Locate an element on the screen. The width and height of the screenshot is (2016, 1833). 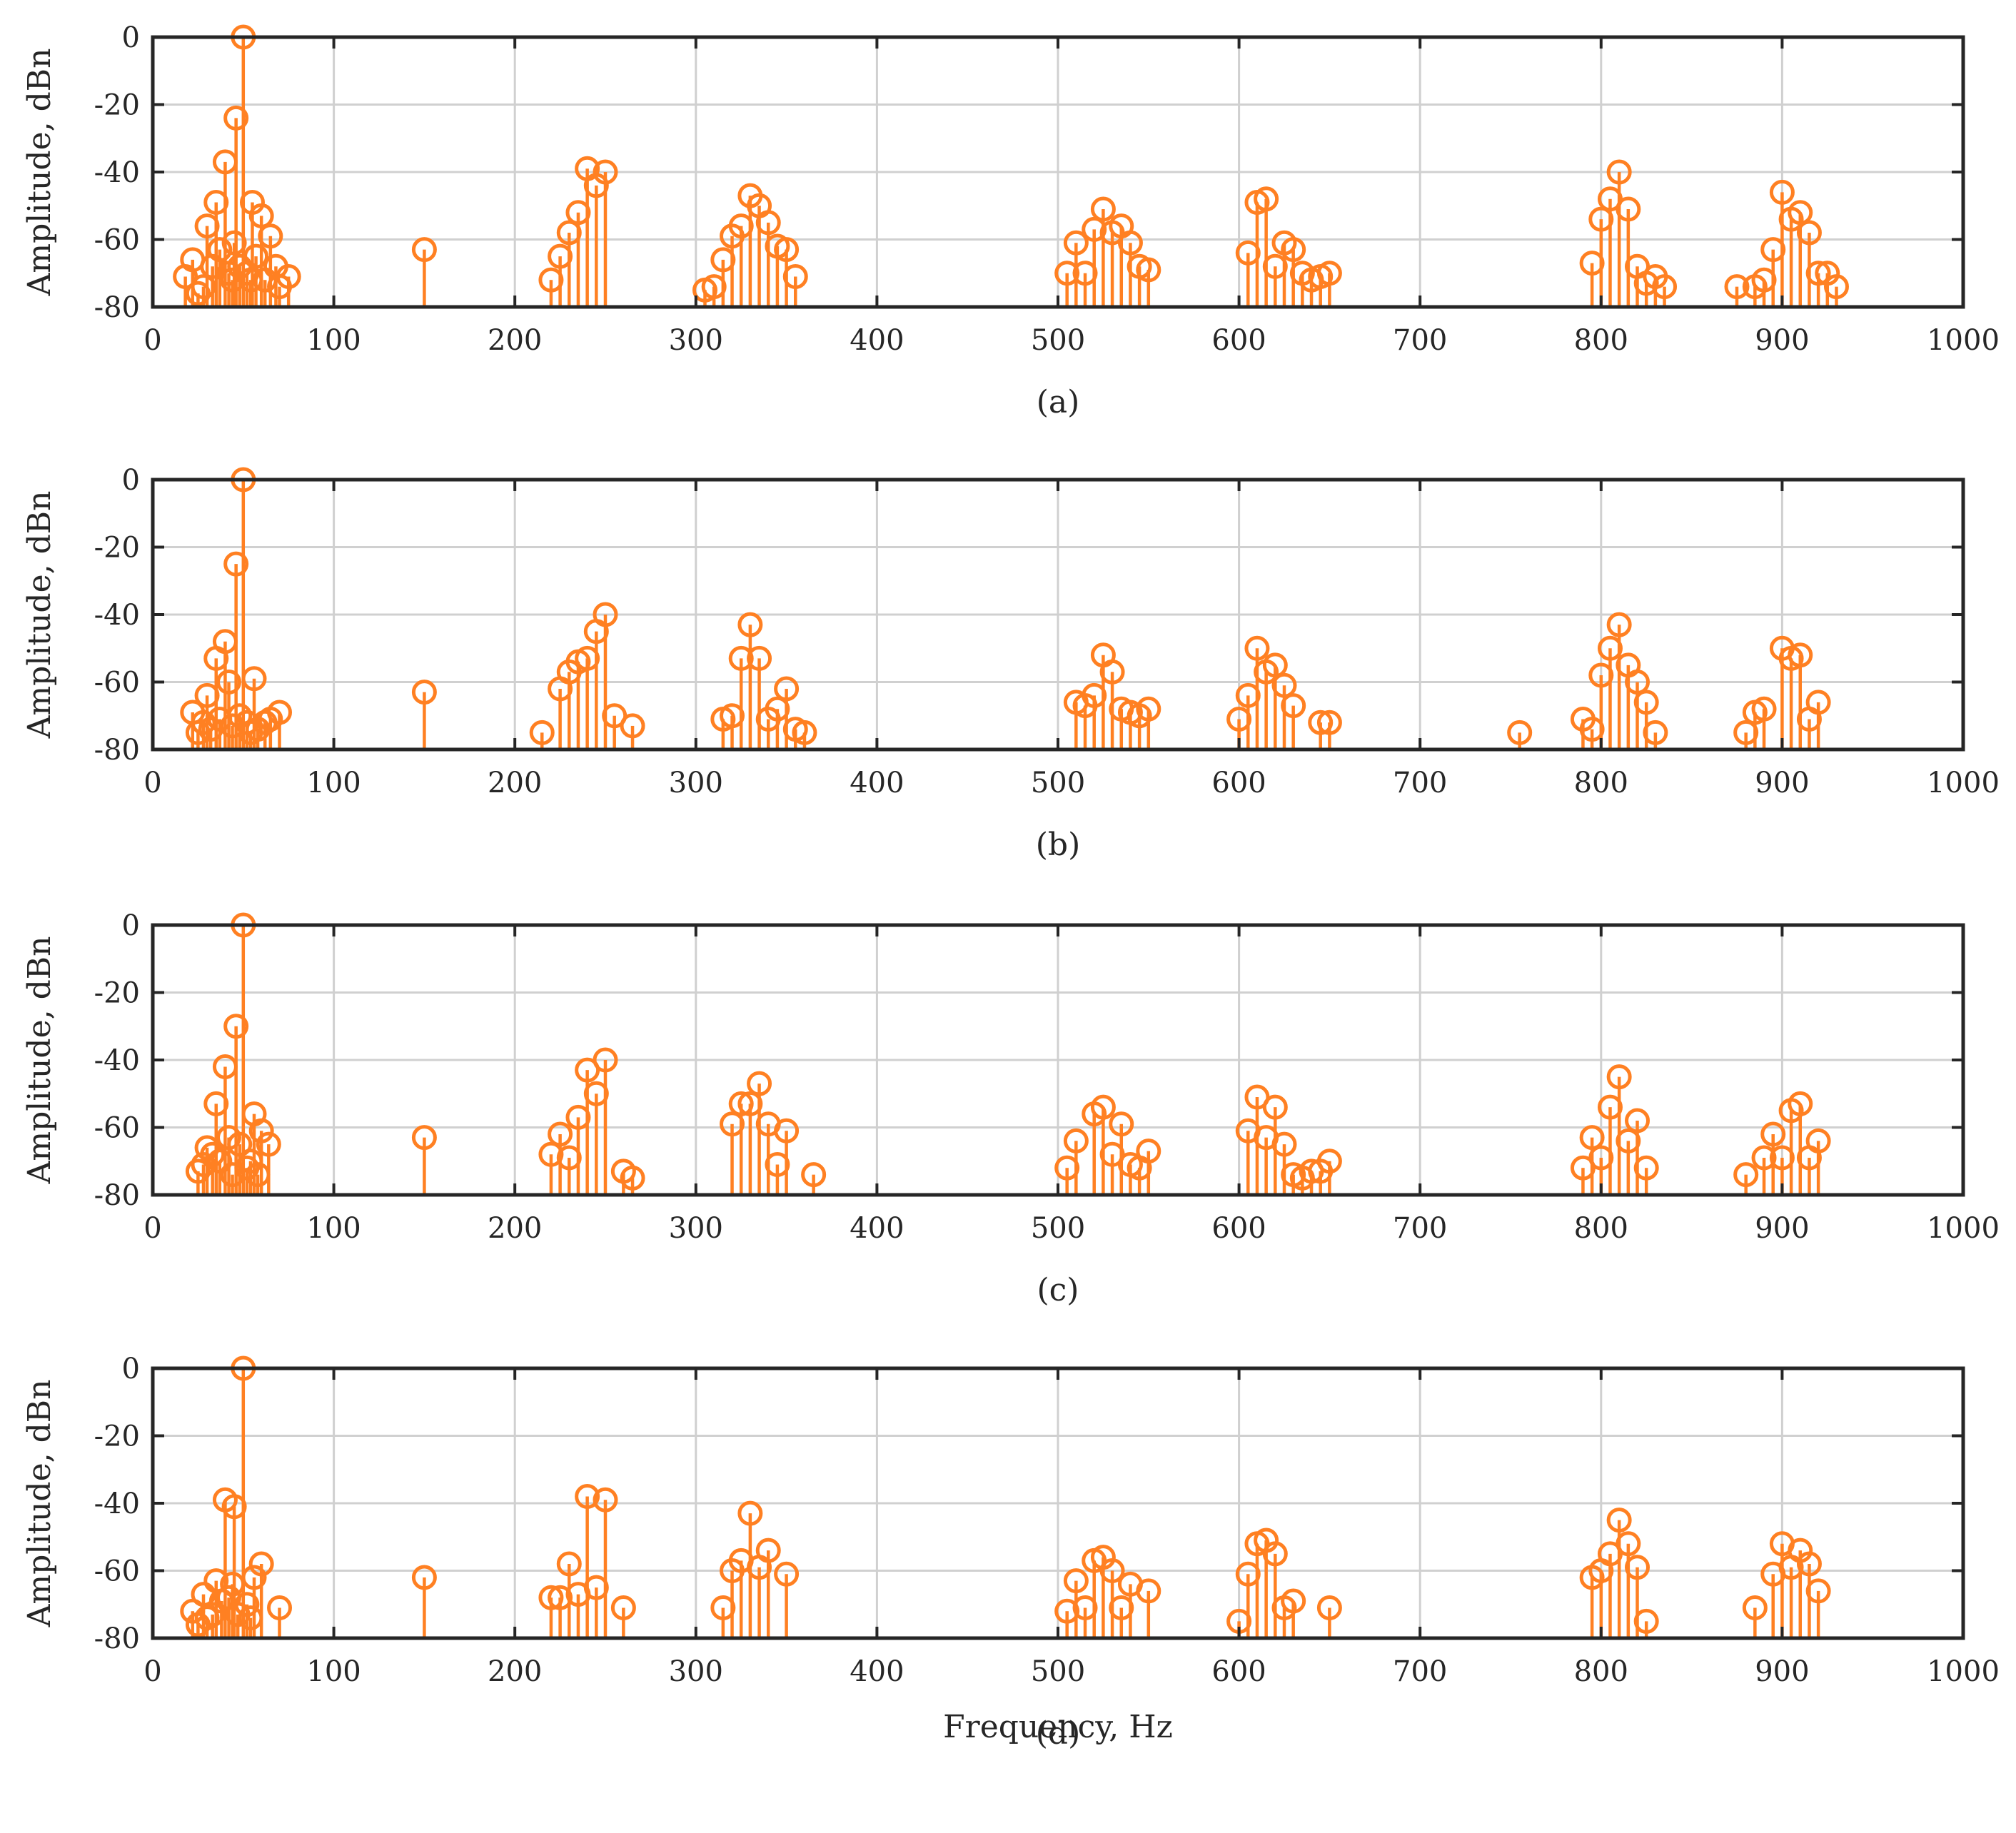
x-tick-label: 600 is located at coordinates (1238, 1228).